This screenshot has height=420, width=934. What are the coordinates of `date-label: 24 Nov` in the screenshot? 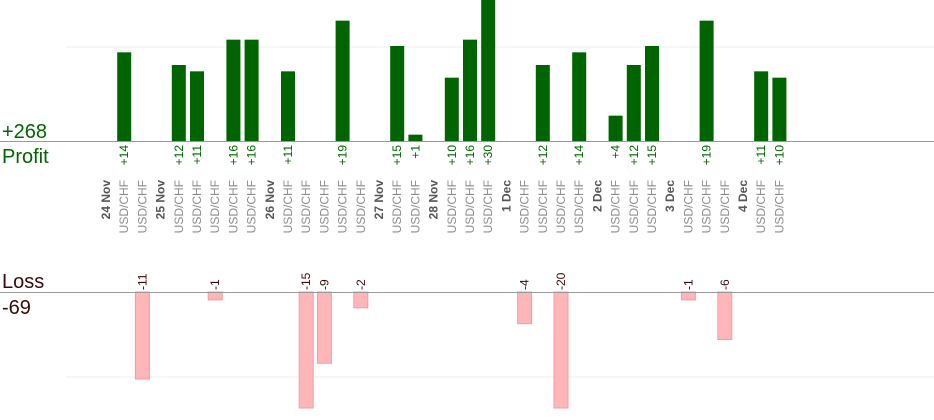 It's located at (106, 200).